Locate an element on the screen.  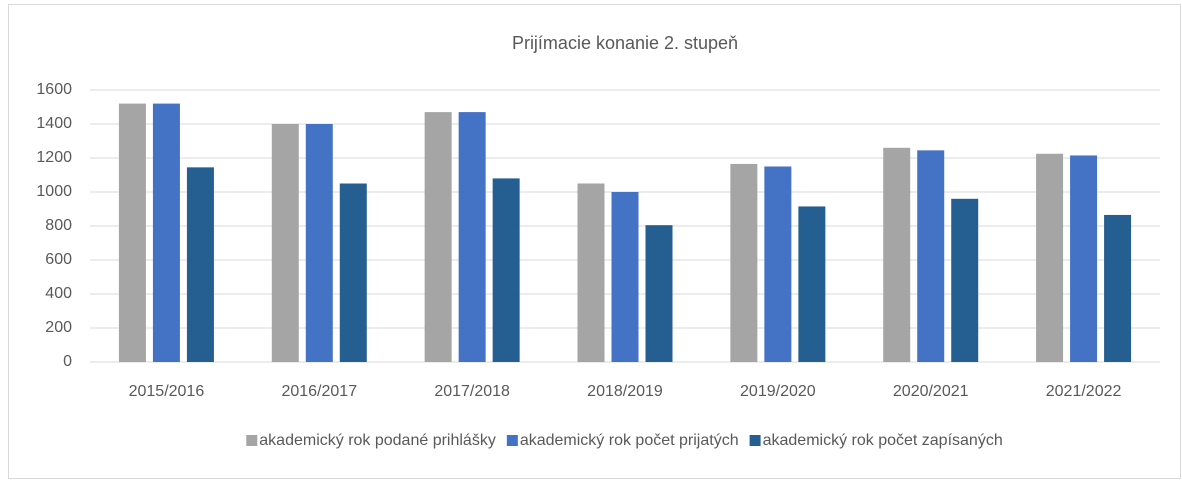
y-tick-label: 200 is located at coordinates (58, 327).